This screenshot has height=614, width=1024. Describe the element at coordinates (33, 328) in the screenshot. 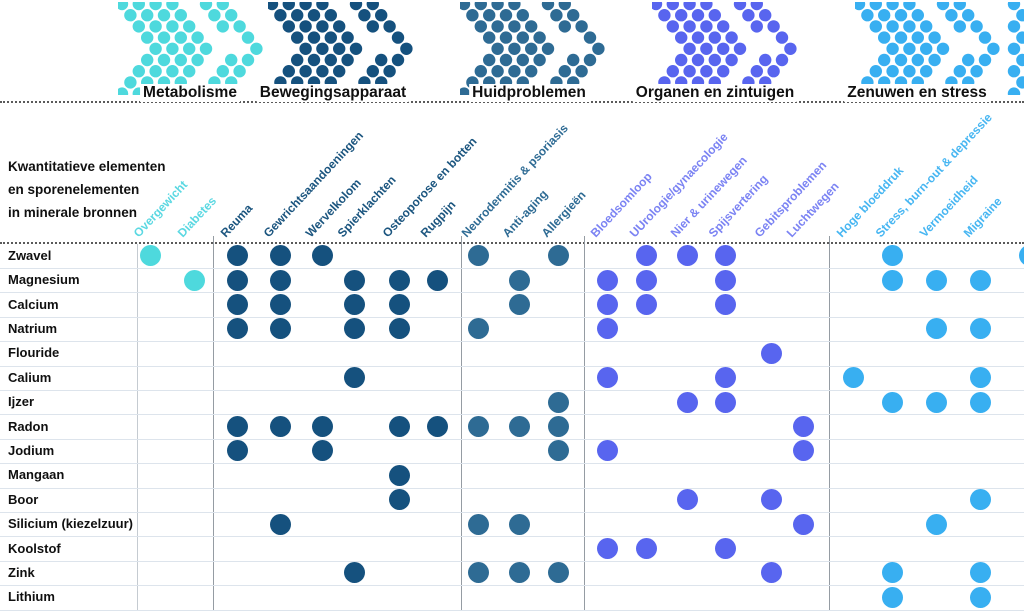

I see `row-label: Natrium` at that location.